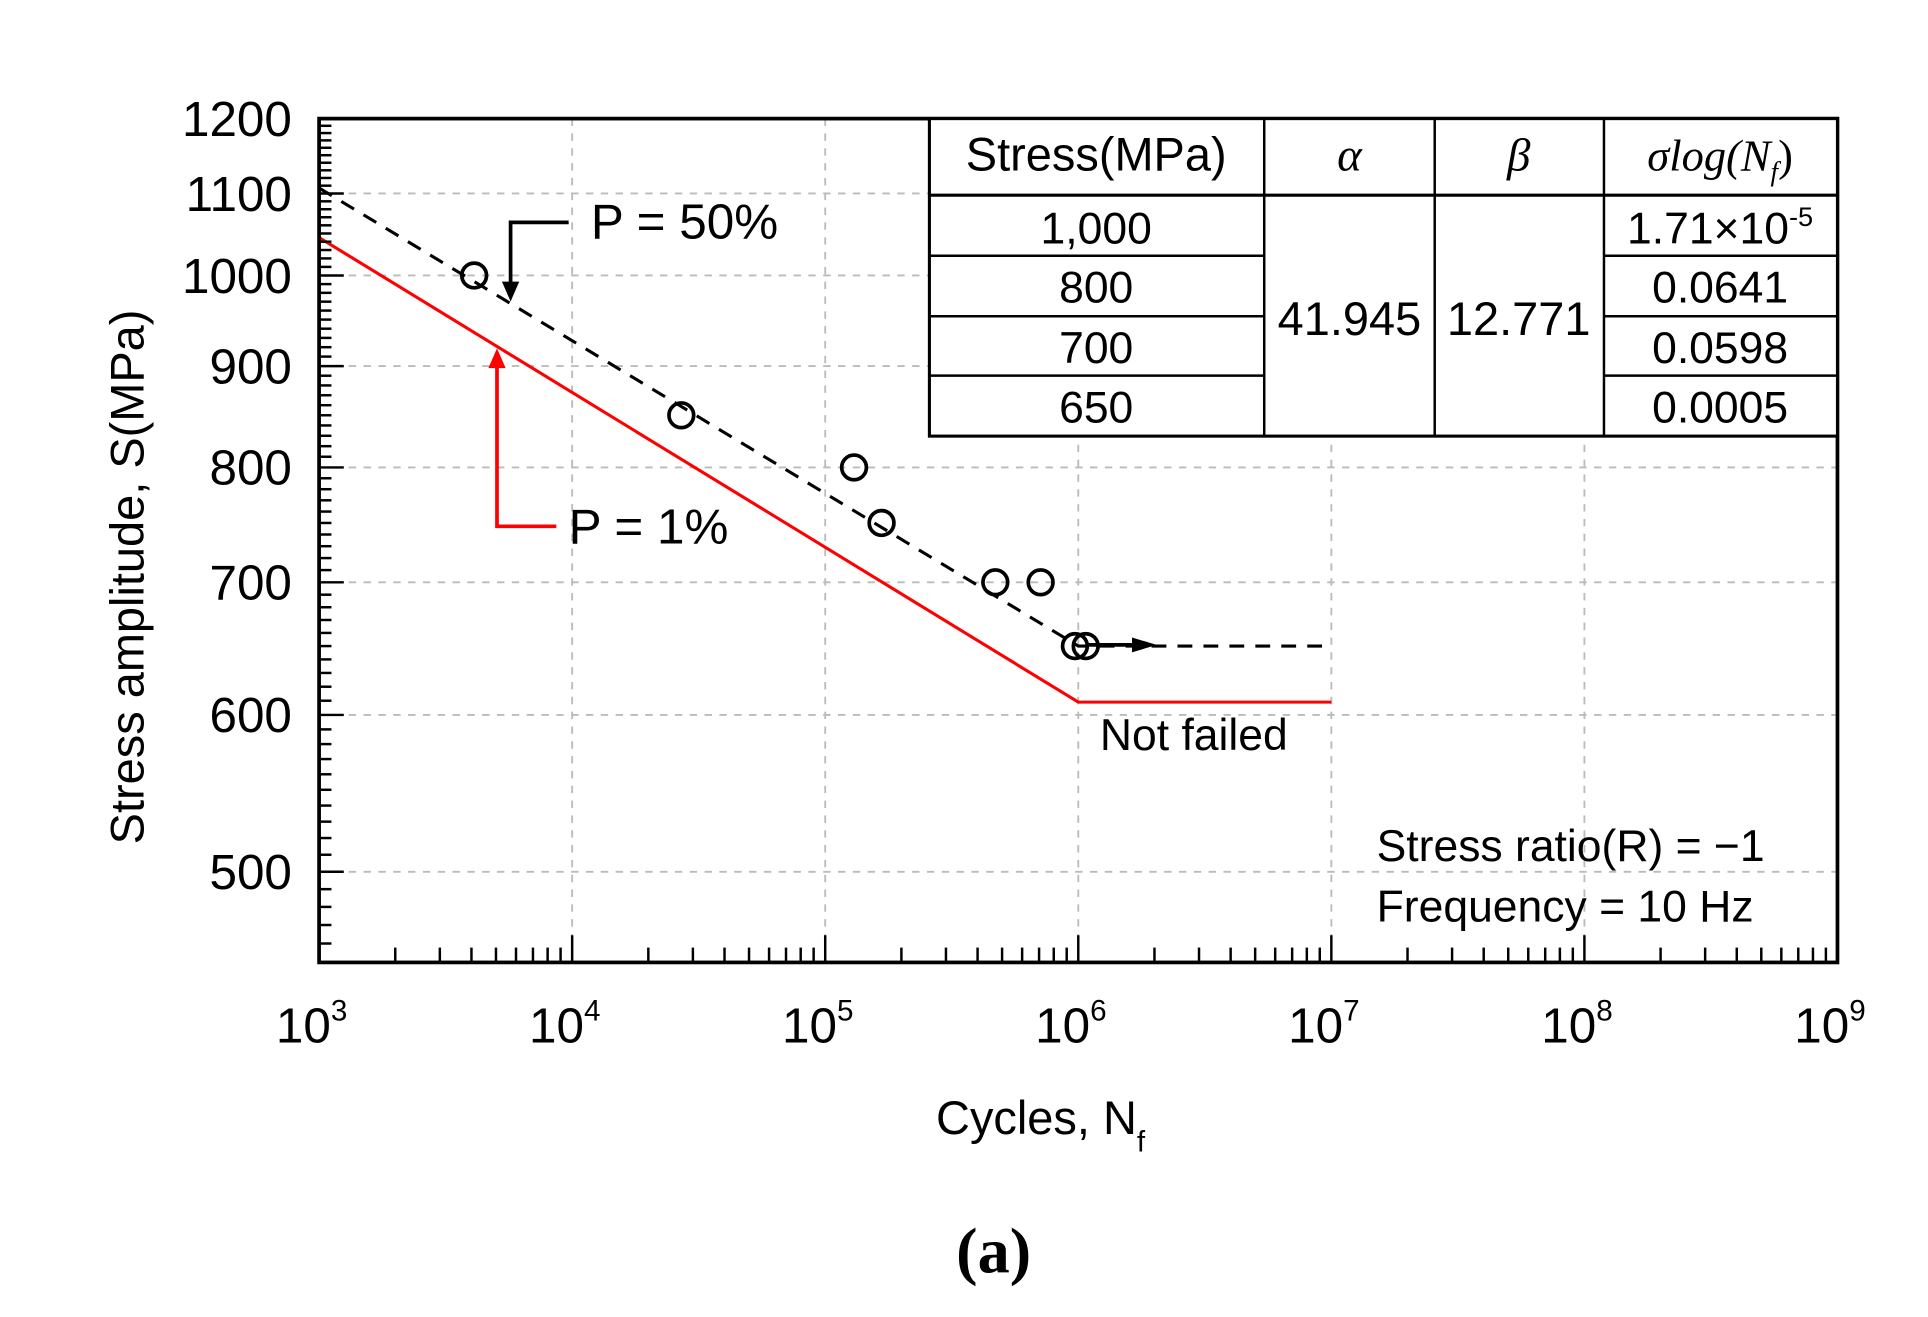 This screenshot has width=1928, height=1317. Describe the element at coordinates (684, 221) in the screenshot. I see `p50-label: P = 50%` at that location.